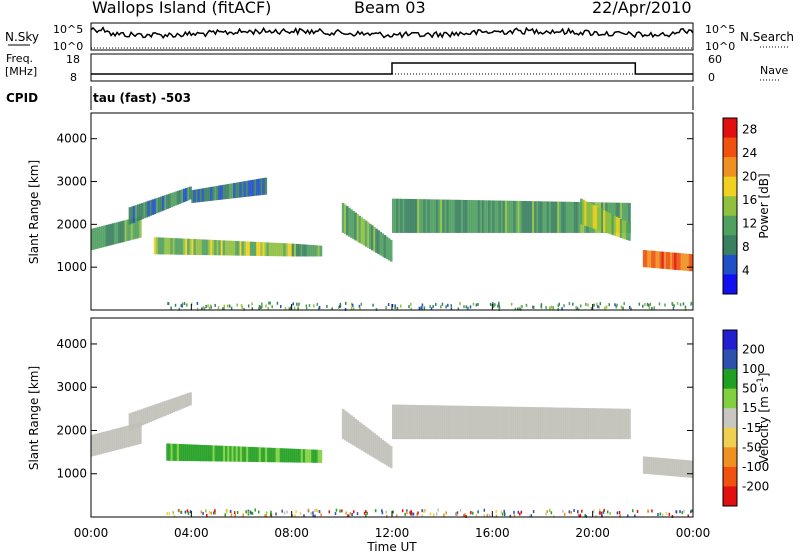 The image size is (800, 554). Describe the element at coordinates (68, 29) in the screenshot. I see `nsky-tick-high: 10^5` at that location.